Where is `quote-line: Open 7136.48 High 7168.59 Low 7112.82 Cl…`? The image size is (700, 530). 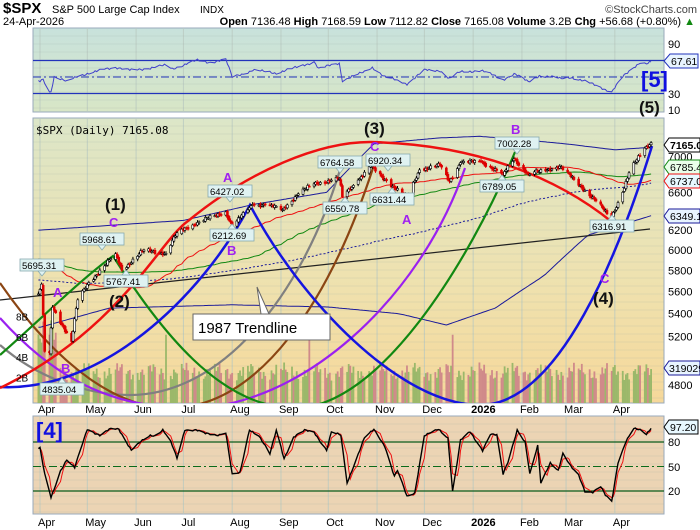
quote-line: Open 7136.48 High 7168.59 Low 7112.82 Cl… is located at coordinates (457, 22).